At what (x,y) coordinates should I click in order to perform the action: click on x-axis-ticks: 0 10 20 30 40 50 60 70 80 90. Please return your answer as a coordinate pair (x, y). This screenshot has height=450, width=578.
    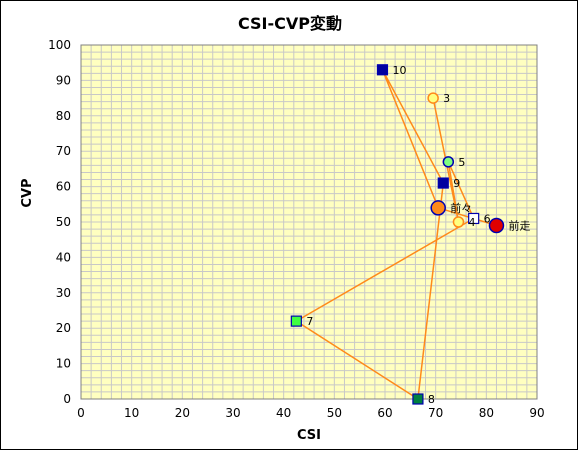
    Looking at the image, I should click on (310, 413).